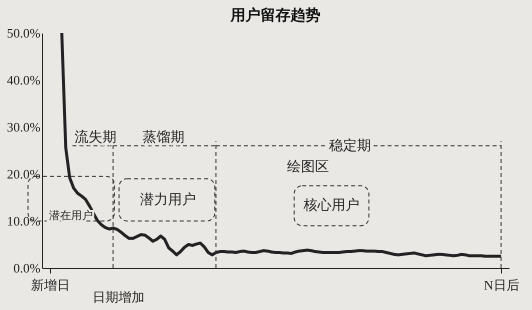 The image size is (532, 310). Describe the element at coordinates (95, 138) in the screenshot. I see `annotation: 流失期` at that location.